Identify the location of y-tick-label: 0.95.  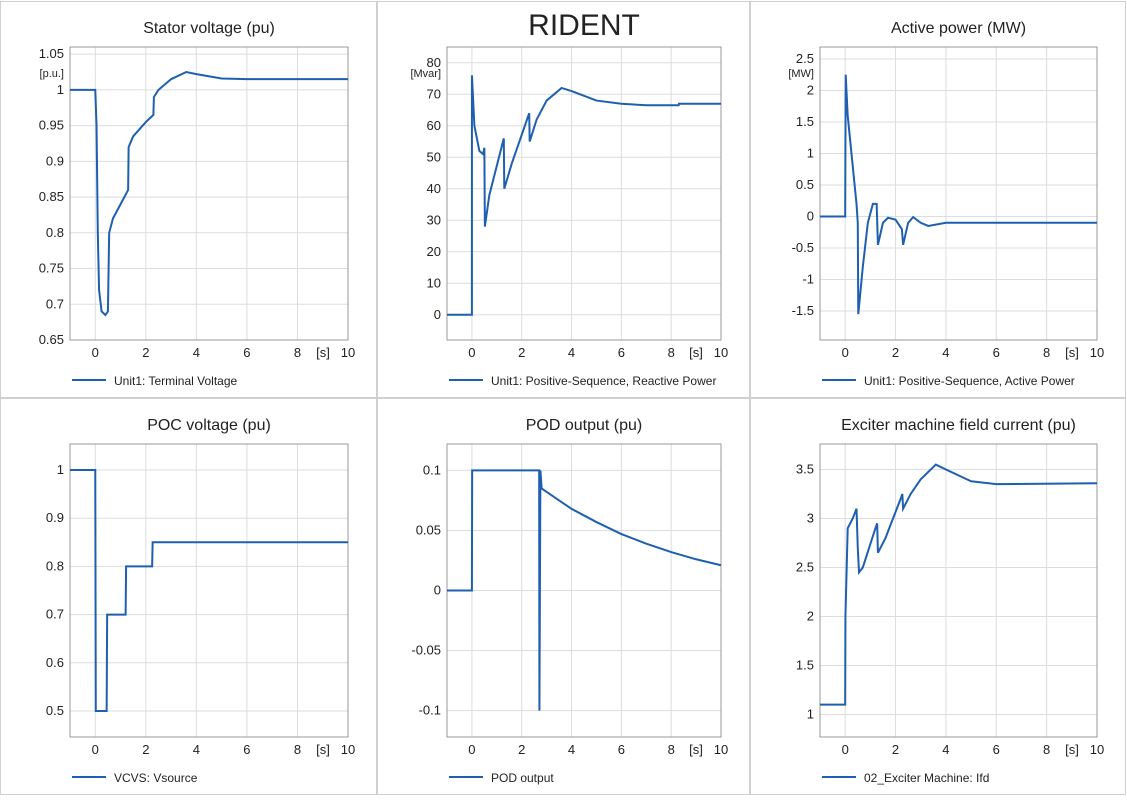
(51, 125).